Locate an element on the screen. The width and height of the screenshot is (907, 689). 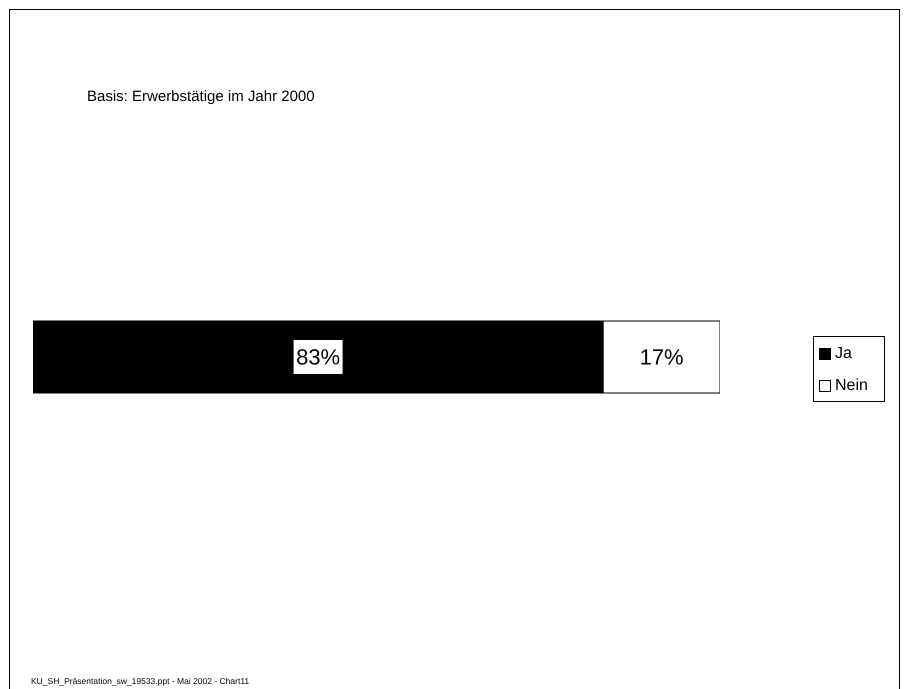
chart-title: Basis: Erwerbstätige im Jahr 2000 is located at coordinates (201, 96).